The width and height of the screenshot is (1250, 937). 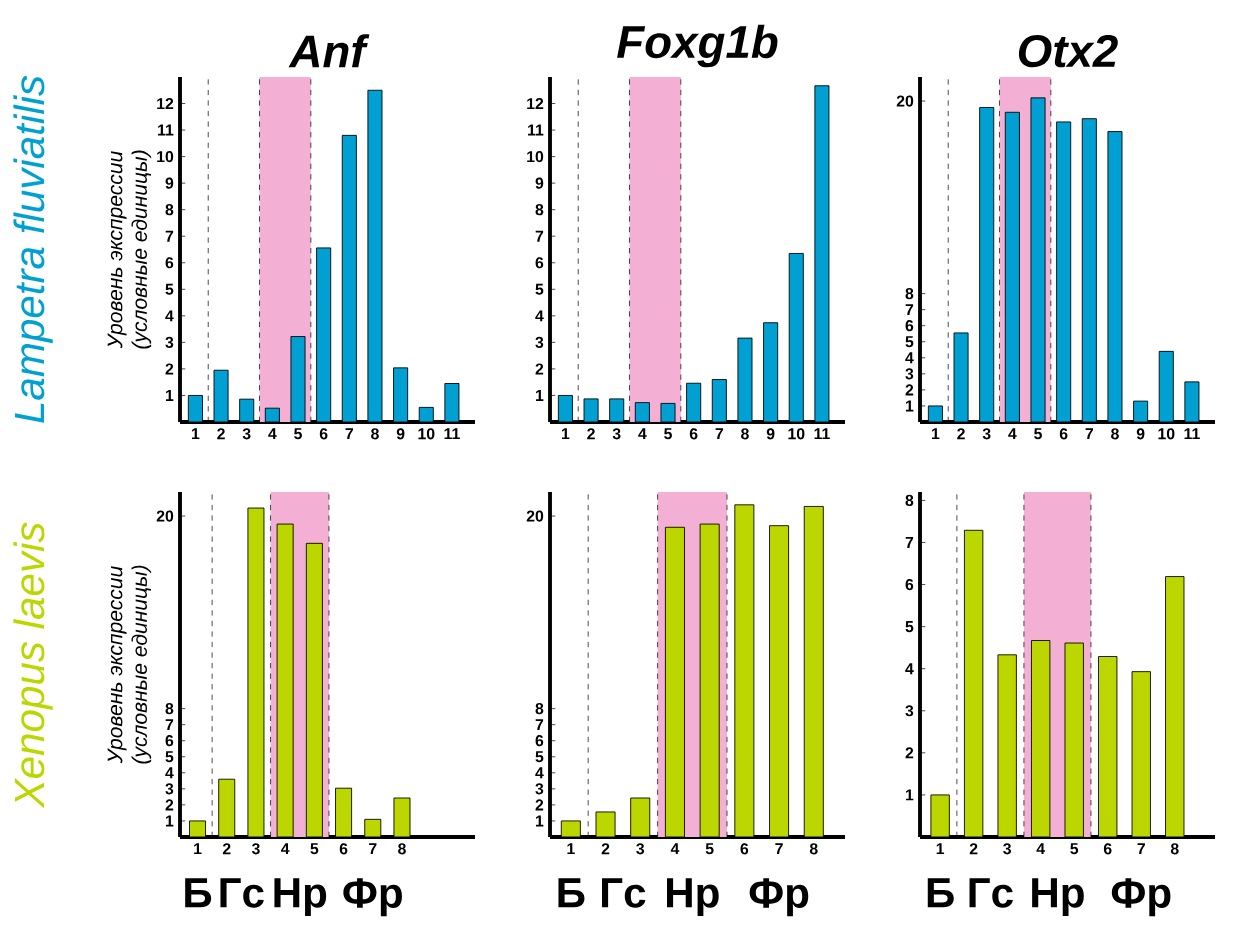 What do you see at coordinates (697, 46) in the screenshot?
I see `chart-title: Foxg1b` at bounding box center [697, 46].